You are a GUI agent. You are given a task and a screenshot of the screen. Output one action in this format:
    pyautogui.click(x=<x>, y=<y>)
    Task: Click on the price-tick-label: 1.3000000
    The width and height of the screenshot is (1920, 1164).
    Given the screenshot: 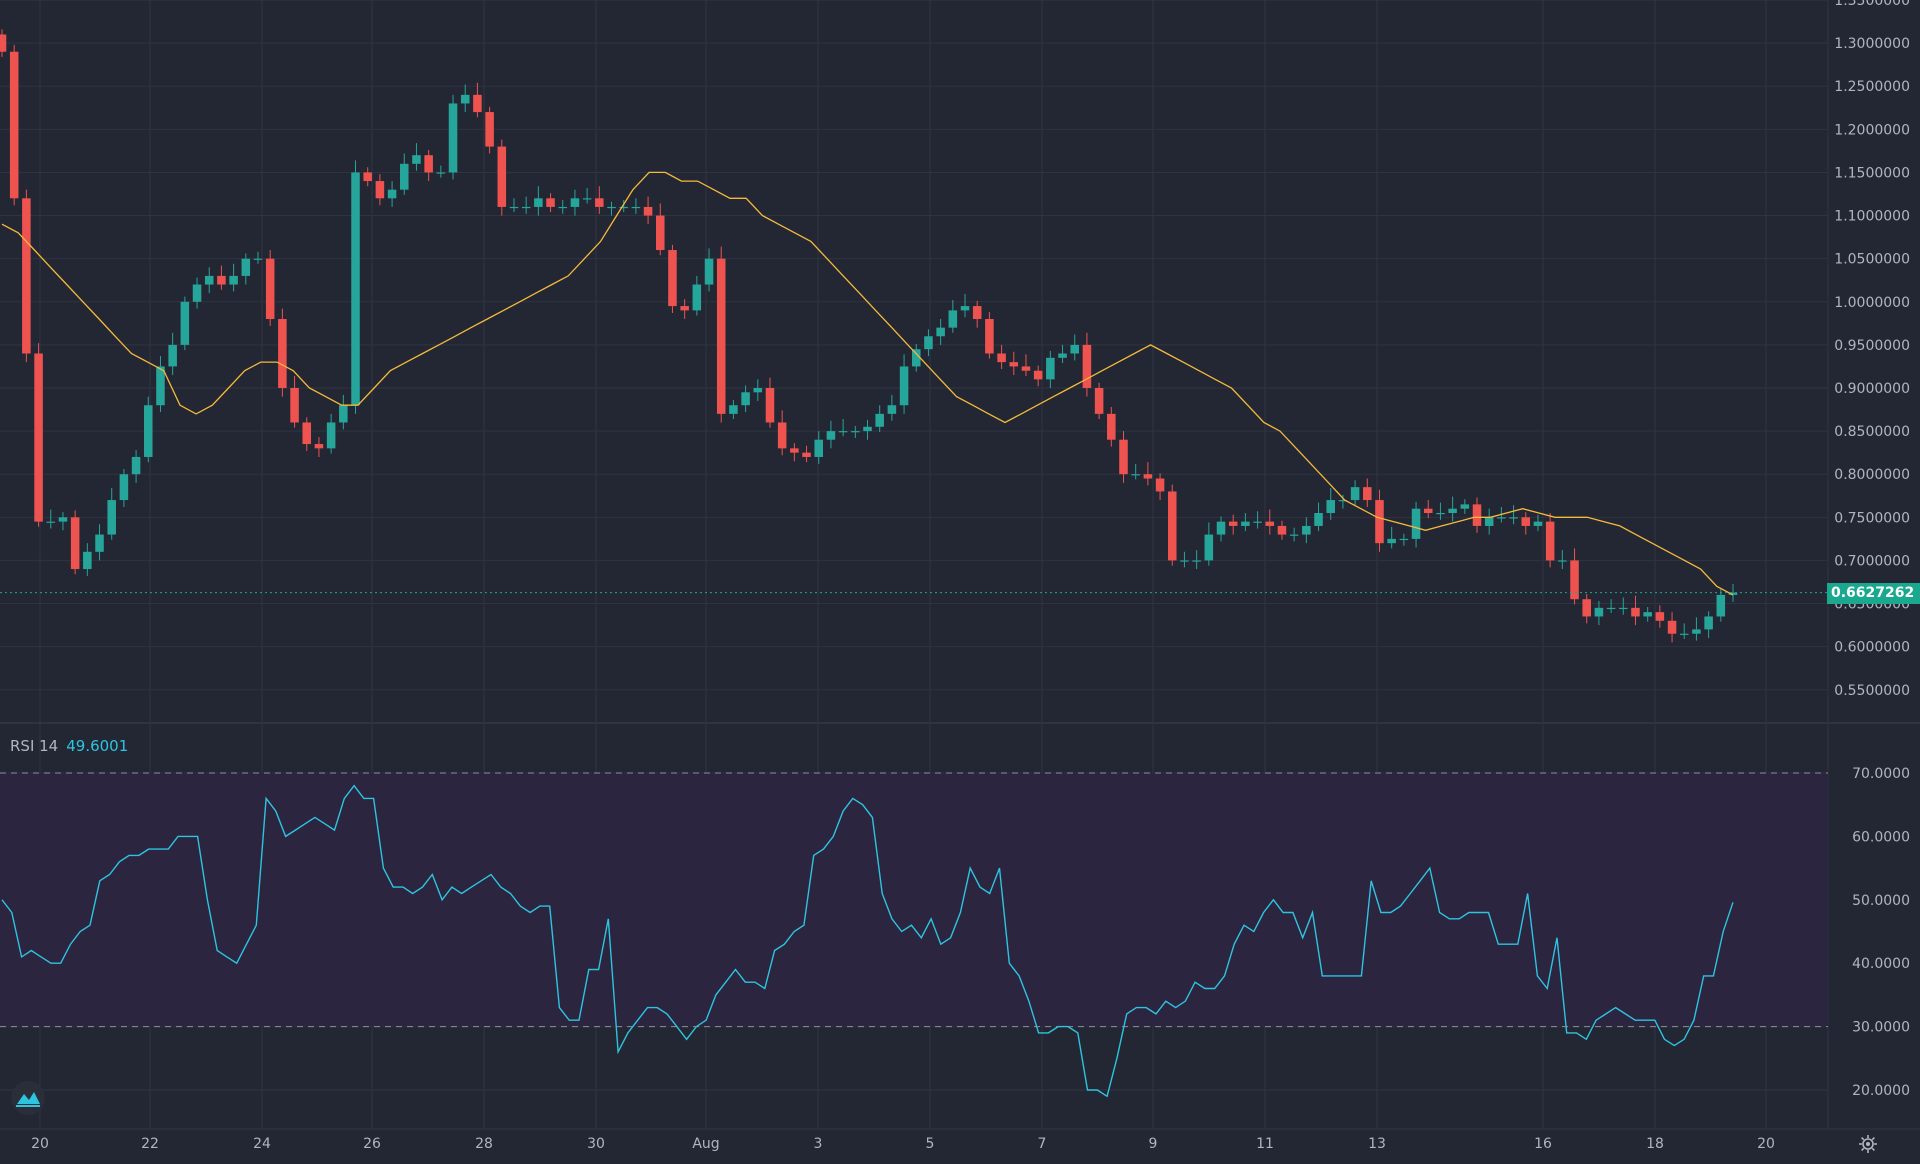 What is the action you would take?
    pyautogui.click(x=1872, y=44)
    